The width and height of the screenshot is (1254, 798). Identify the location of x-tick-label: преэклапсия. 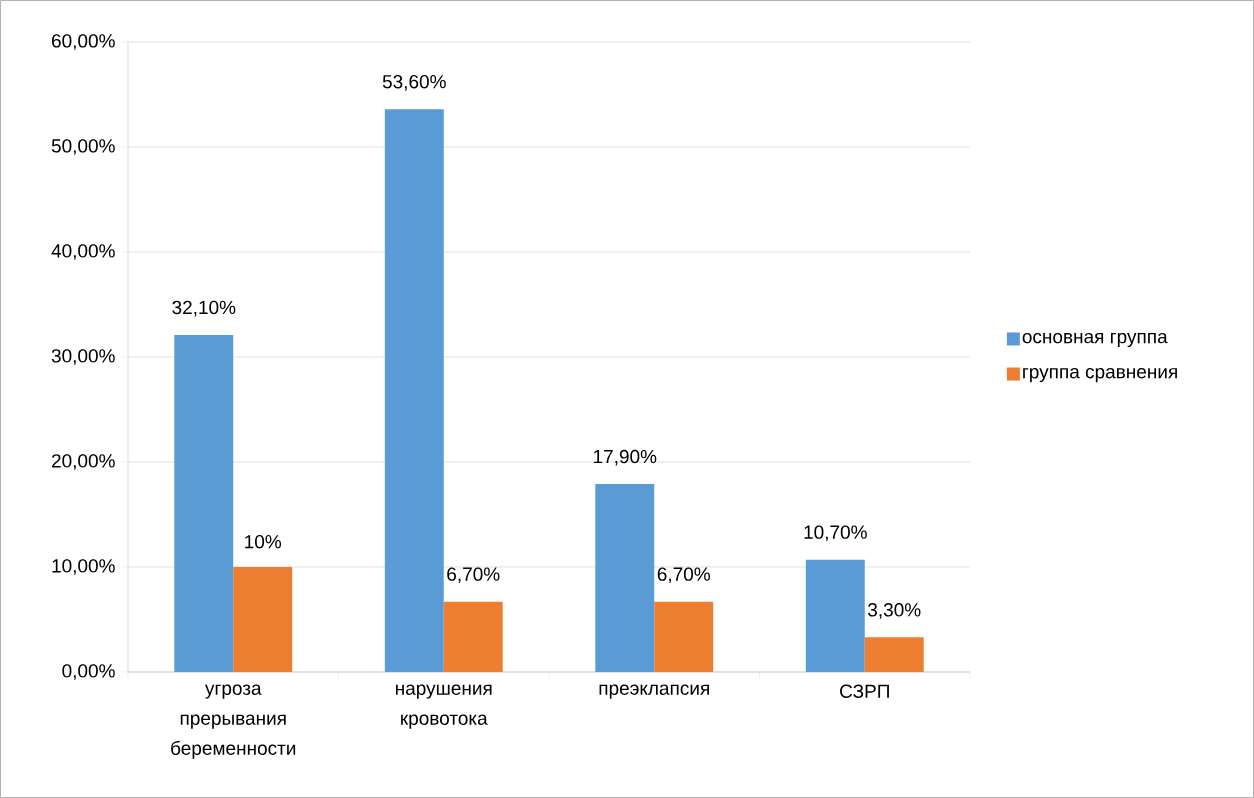
(654, 691).